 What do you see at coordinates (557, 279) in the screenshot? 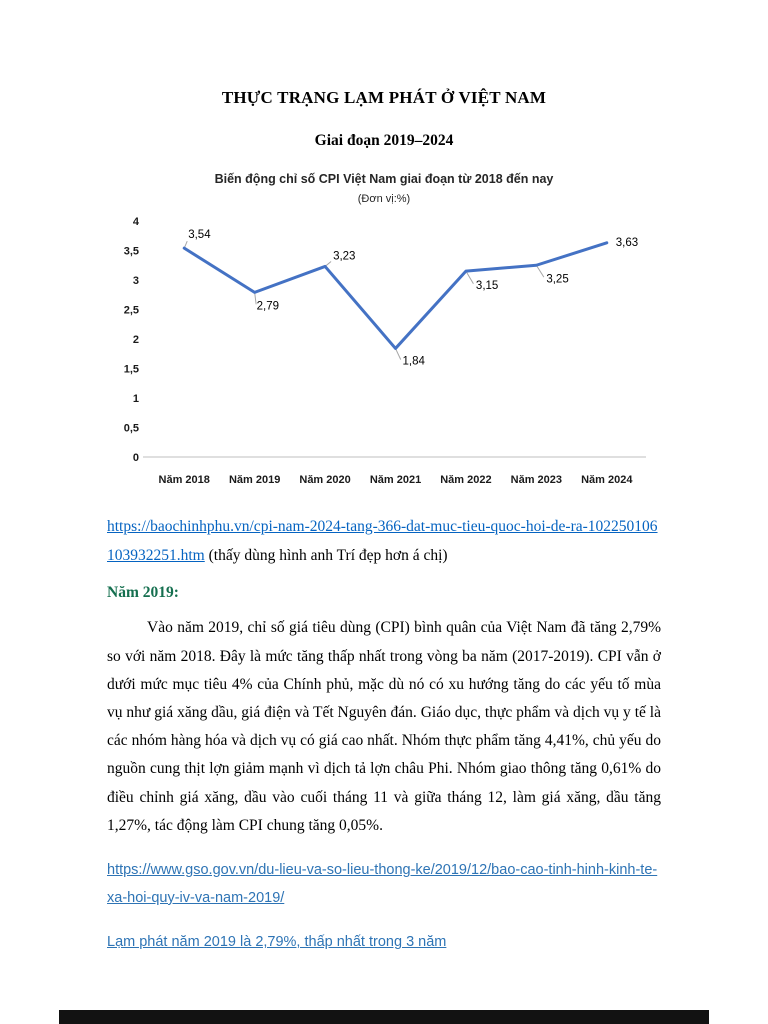
I see `svg-text: 3,25` at bounding box center [557, 279].